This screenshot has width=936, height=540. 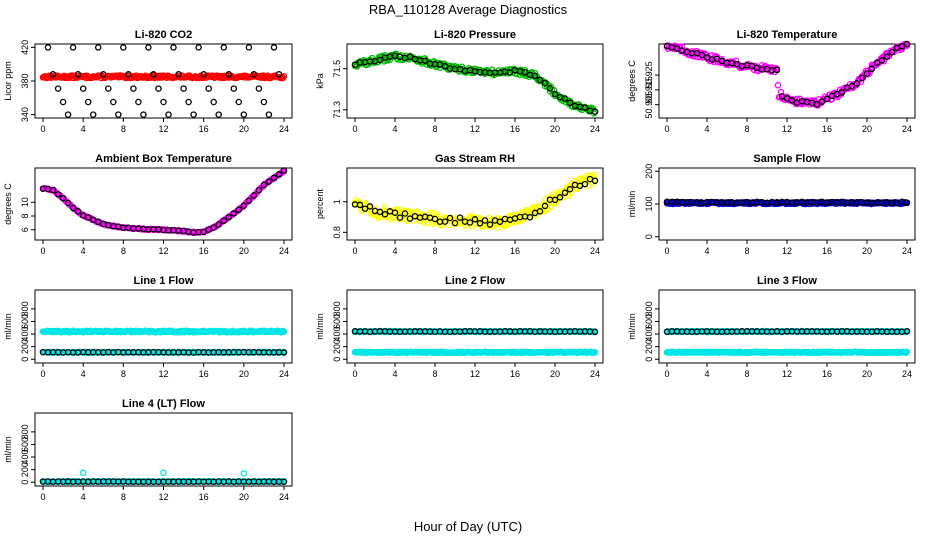 What do you see at coordinates (337, 69) in the screenshot?
I see `y-tick-label: 71.5` at bounding box center [337, 69].